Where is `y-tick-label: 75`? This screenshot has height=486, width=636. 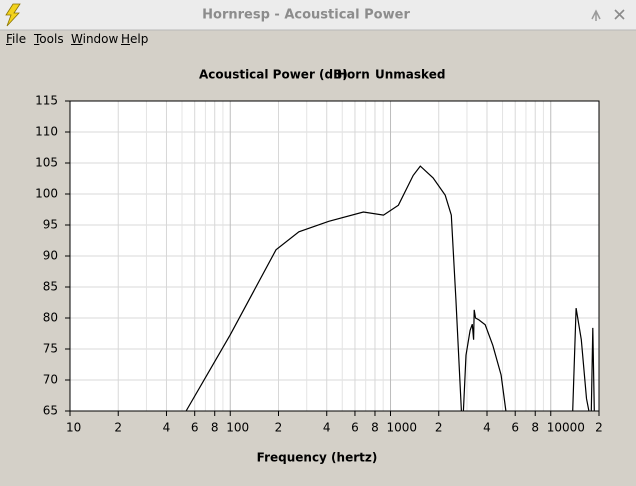 y-tick-label: 75 is located at coordinates (50, 349).